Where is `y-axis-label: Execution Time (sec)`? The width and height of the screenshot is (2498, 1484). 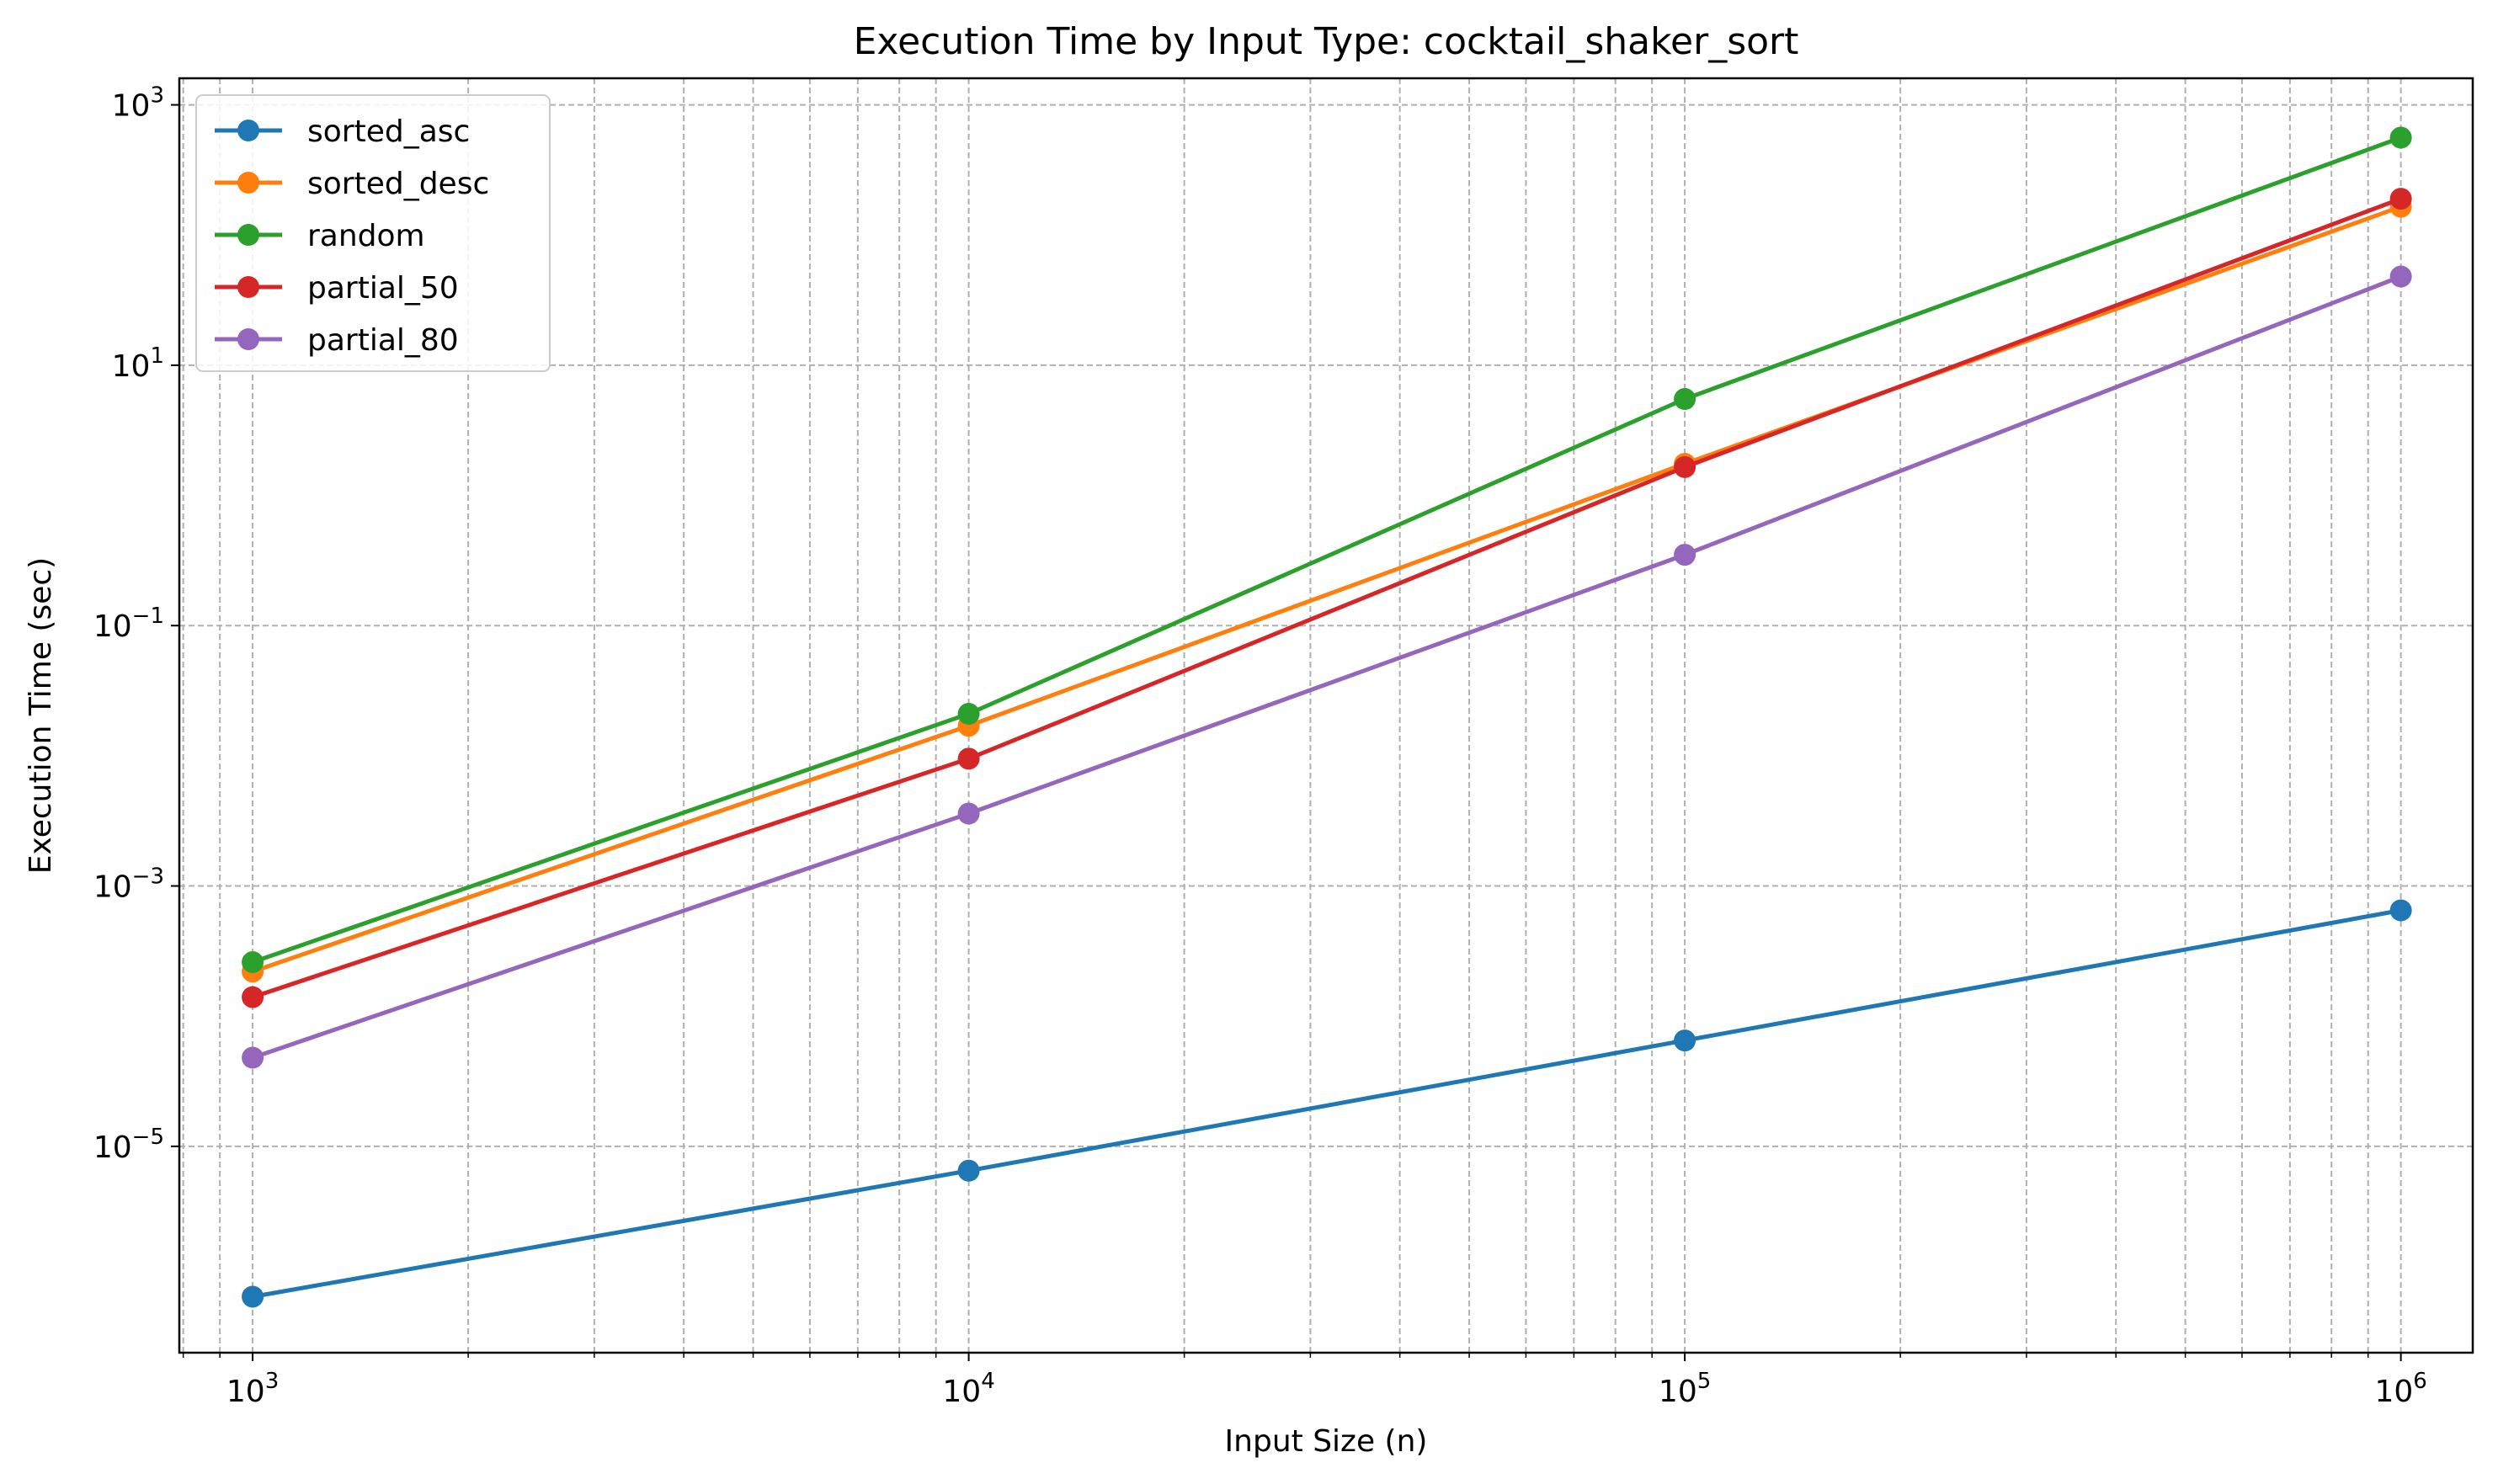 y-axis-label: Execution Time (sec) is located at coordinates (41, 715).